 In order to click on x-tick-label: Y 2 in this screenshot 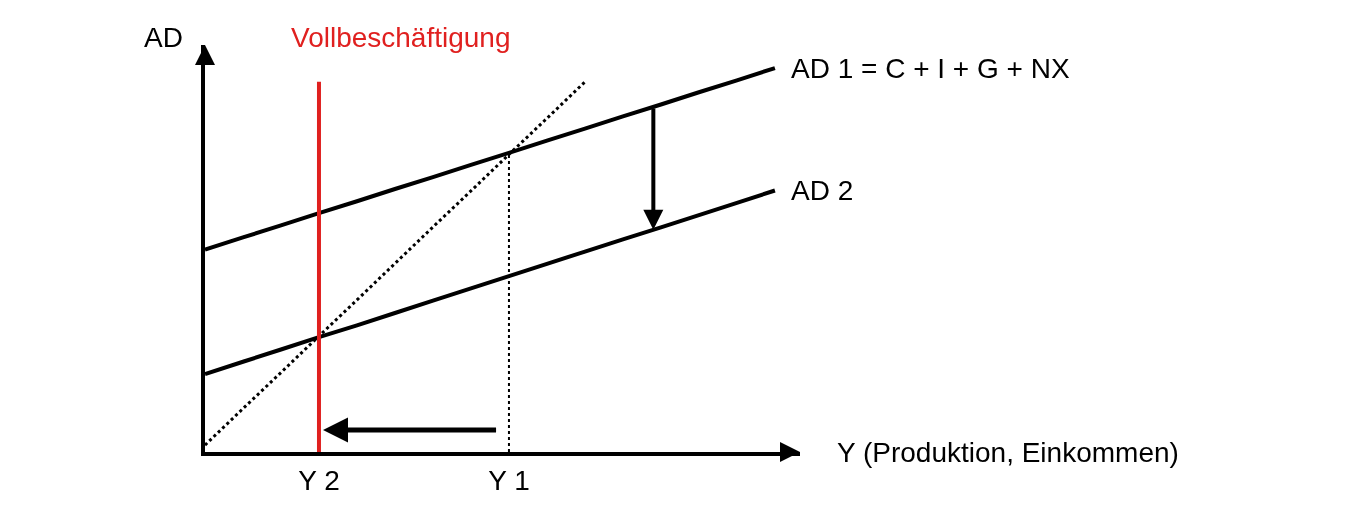, I will do `click(319, 480)`.